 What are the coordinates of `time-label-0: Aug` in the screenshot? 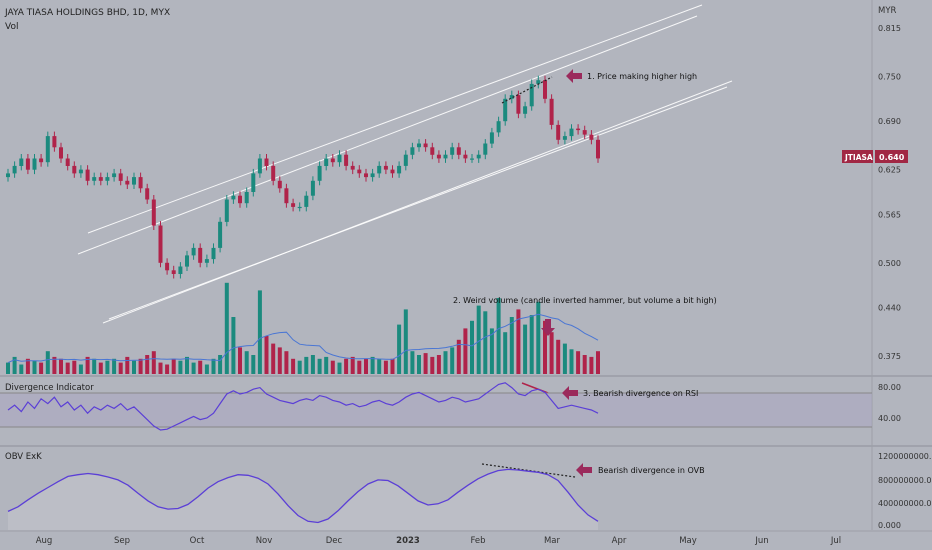 It's located at (44, 541).